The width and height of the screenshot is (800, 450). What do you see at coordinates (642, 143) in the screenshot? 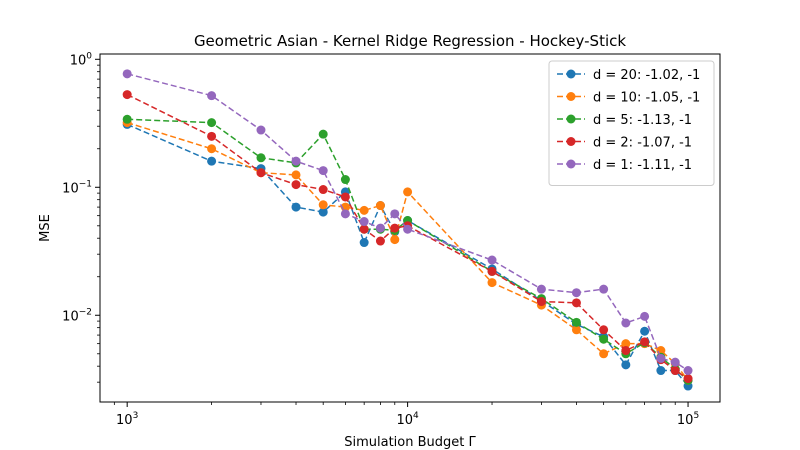
I see `legend-label-3: d = 2: -1.07, -1` at bounding box center [642, 143].